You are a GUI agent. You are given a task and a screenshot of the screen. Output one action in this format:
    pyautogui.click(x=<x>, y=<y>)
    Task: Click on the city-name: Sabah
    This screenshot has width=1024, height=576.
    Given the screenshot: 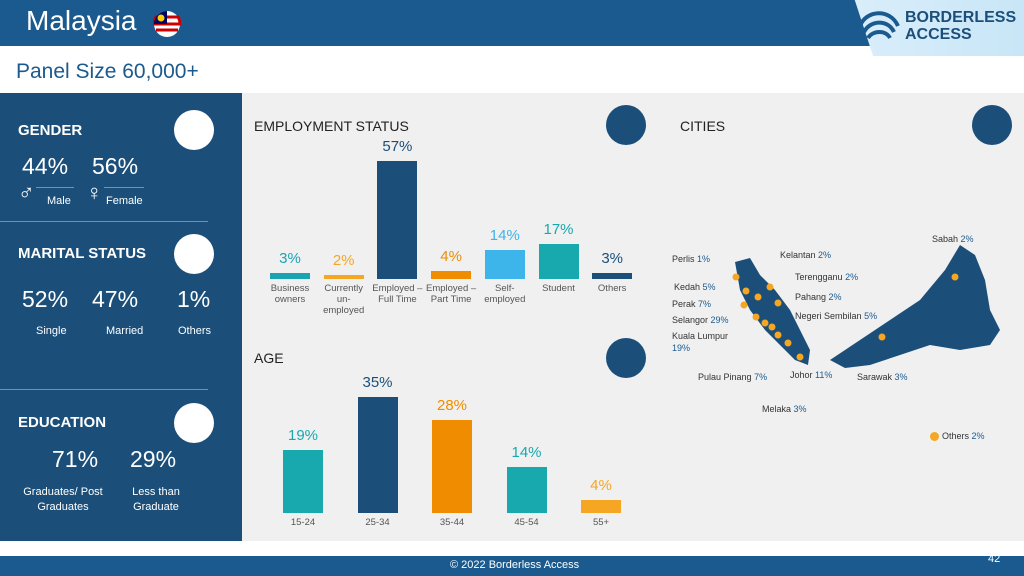 What is the action you would take?
    pyautogui.click(x=945, y=239)
    